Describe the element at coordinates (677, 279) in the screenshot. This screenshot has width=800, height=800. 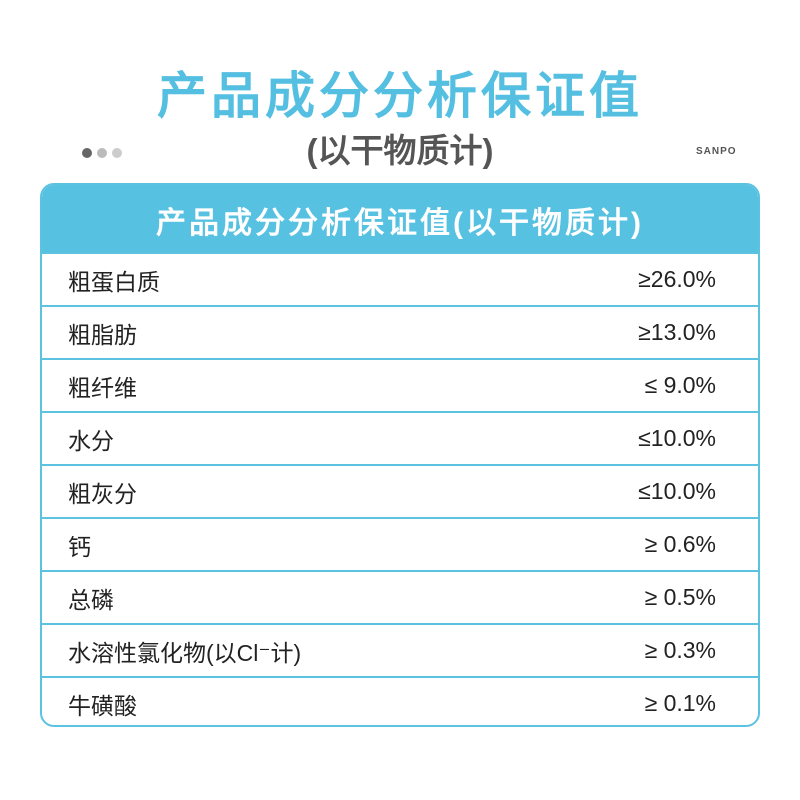
I see `nutrient-value: ≥26.0%` at that location.